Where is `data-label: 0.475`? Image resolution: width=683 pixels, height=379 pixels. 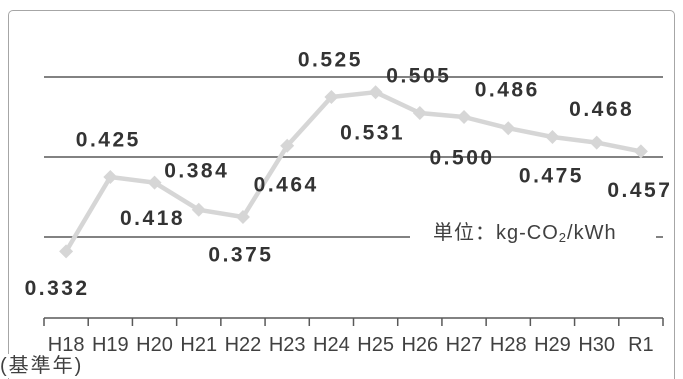 data-label: 0.475 is located at coordinates (551, 176).